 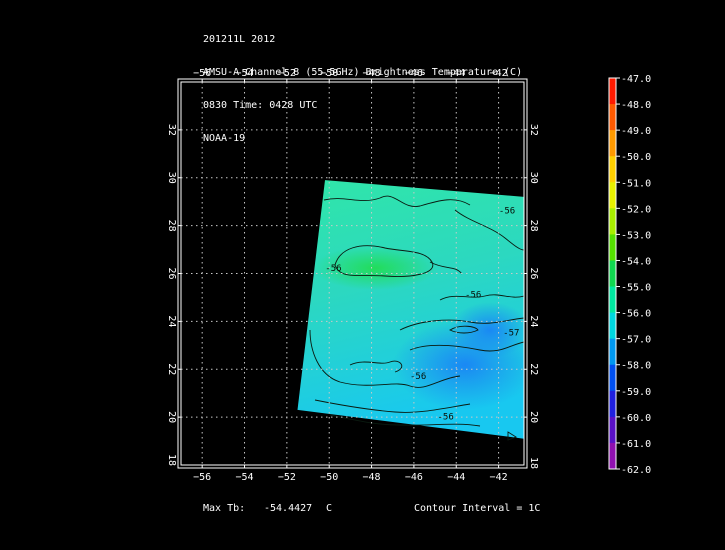 What do you see at coordinates (224, 138) in the screenshot?
I see `satellite-name: NOAA-19` at bounding box center [224, 138].